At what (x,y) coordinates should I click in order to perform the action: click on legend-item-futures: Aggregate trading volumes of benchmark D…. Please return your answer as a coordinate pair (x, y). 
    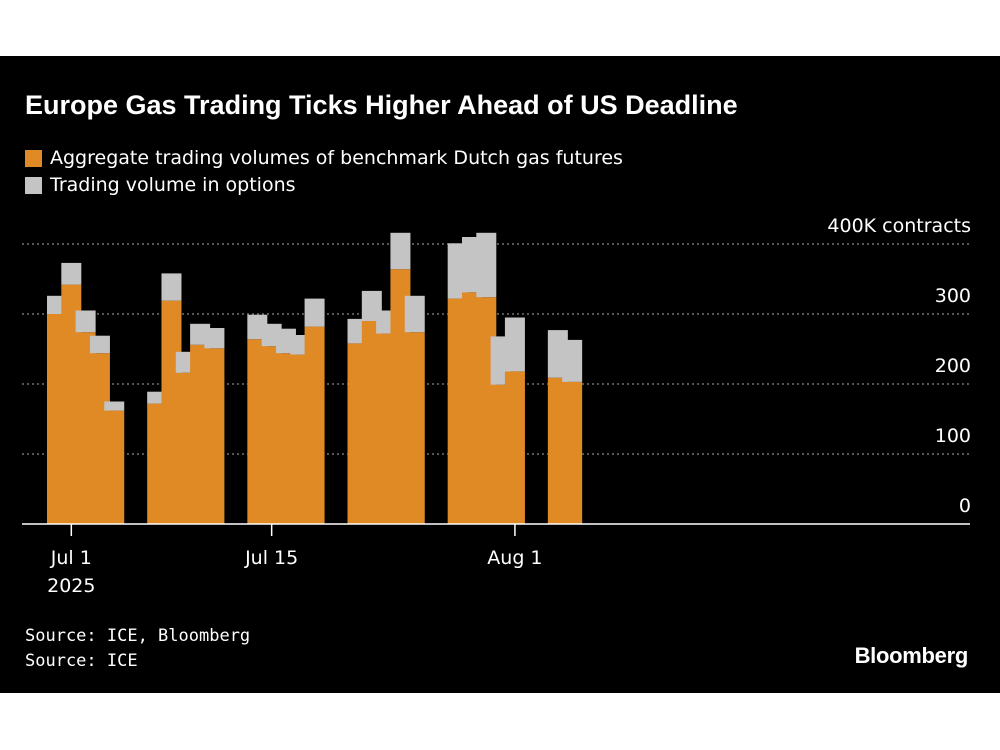
    Looking at the image, I should click on (324, 158).